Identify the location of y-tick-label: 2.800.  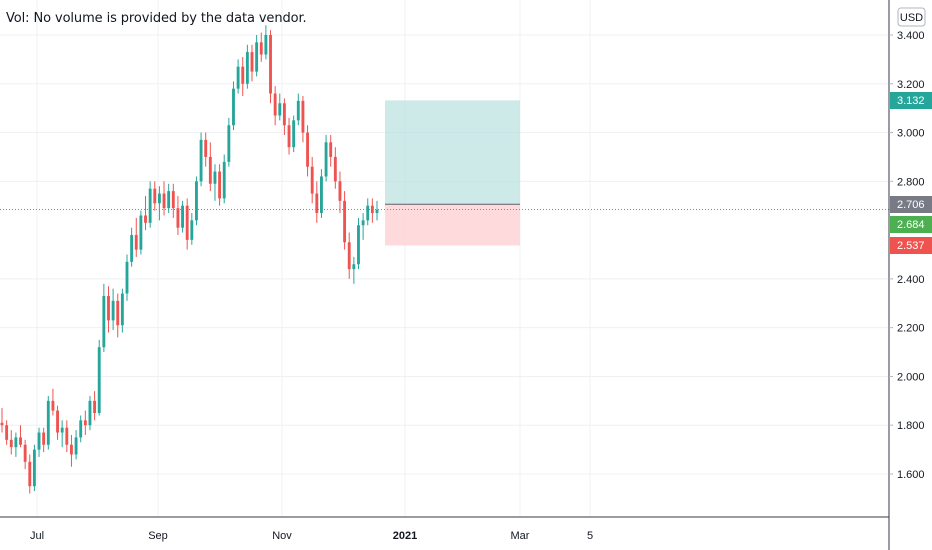
(911, 182).